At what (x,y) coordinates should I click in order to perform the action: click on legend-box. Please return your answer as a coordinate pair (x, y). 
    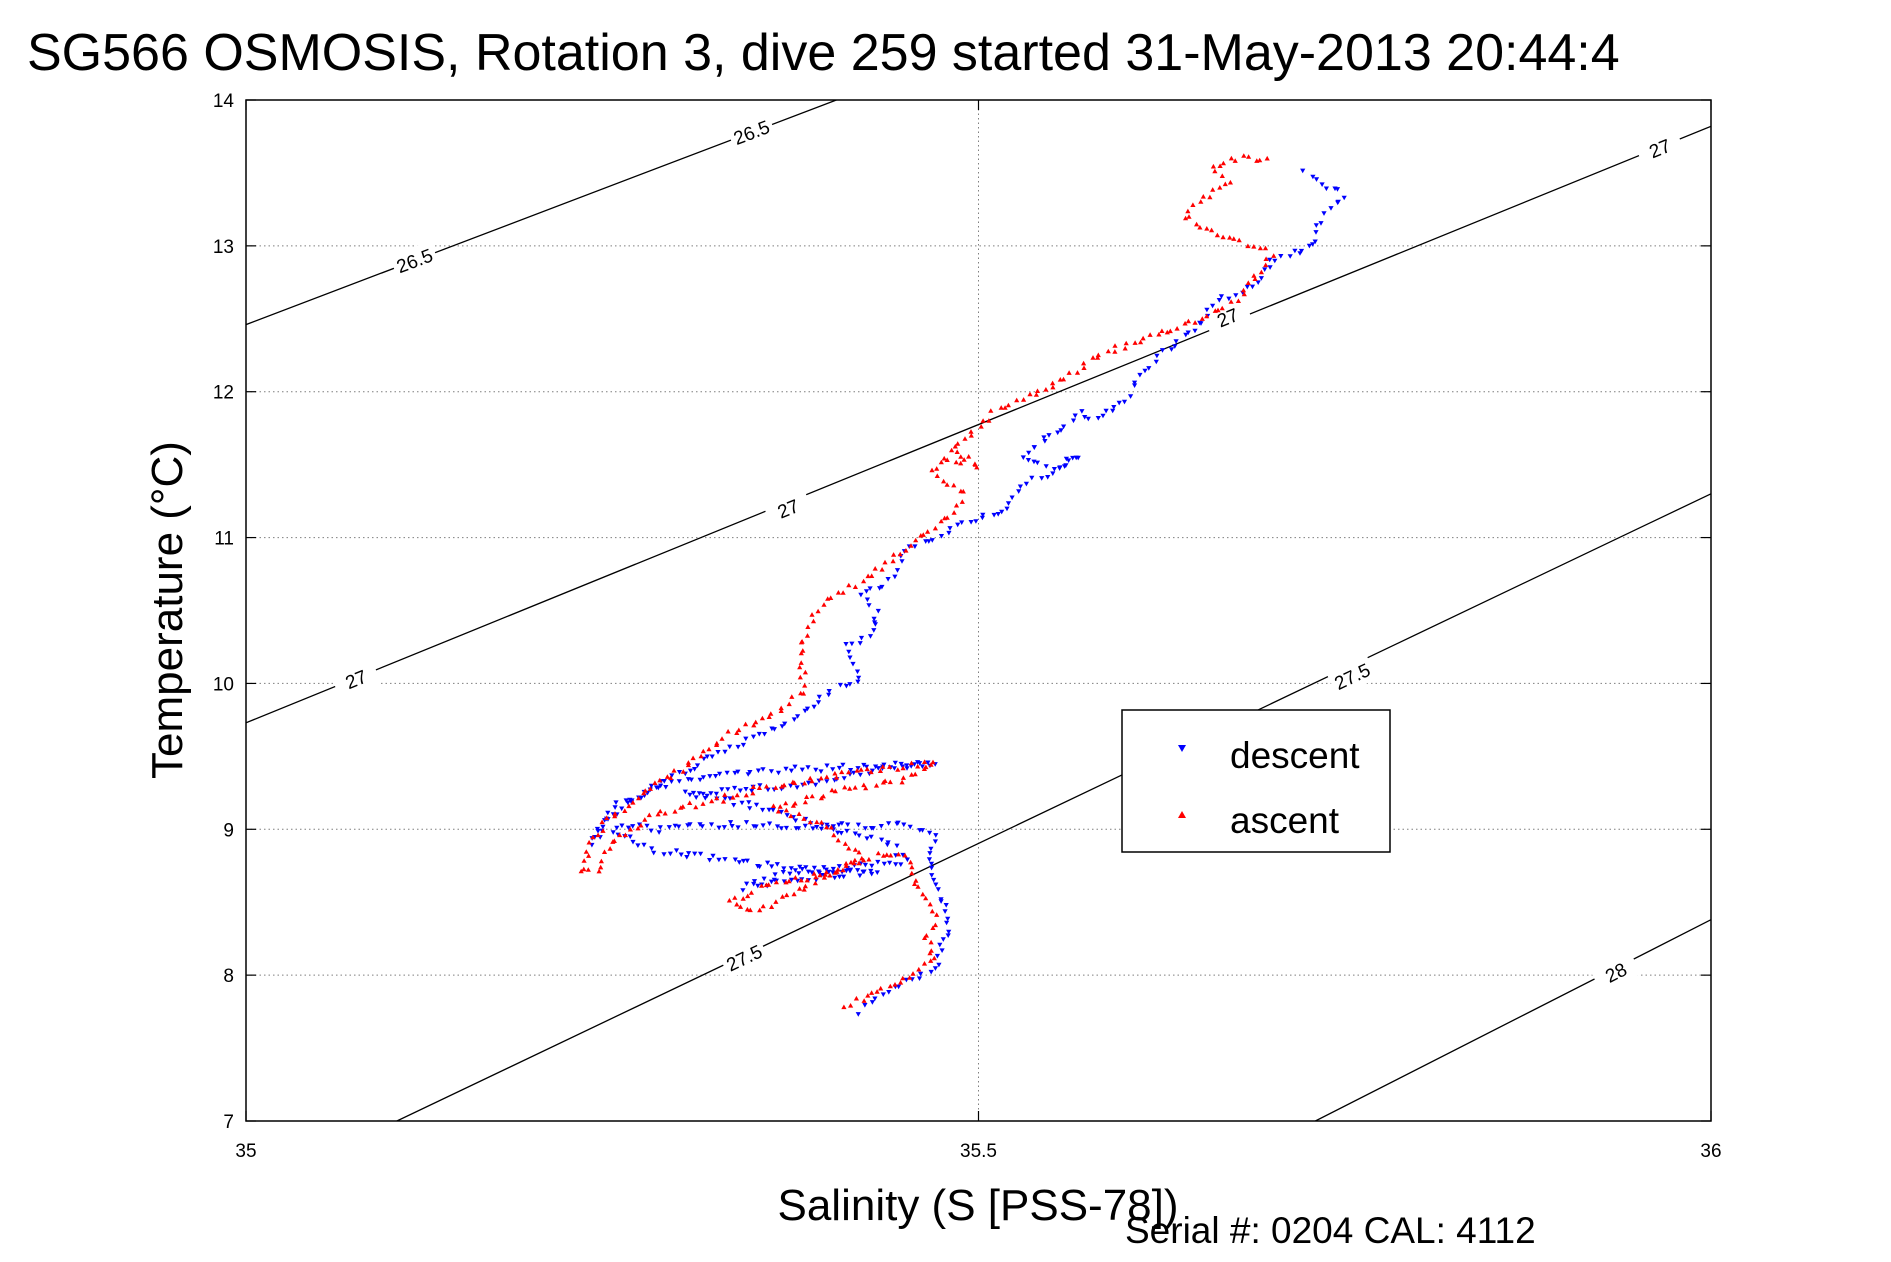
    Looking at the image, I should click on (1256, 781).